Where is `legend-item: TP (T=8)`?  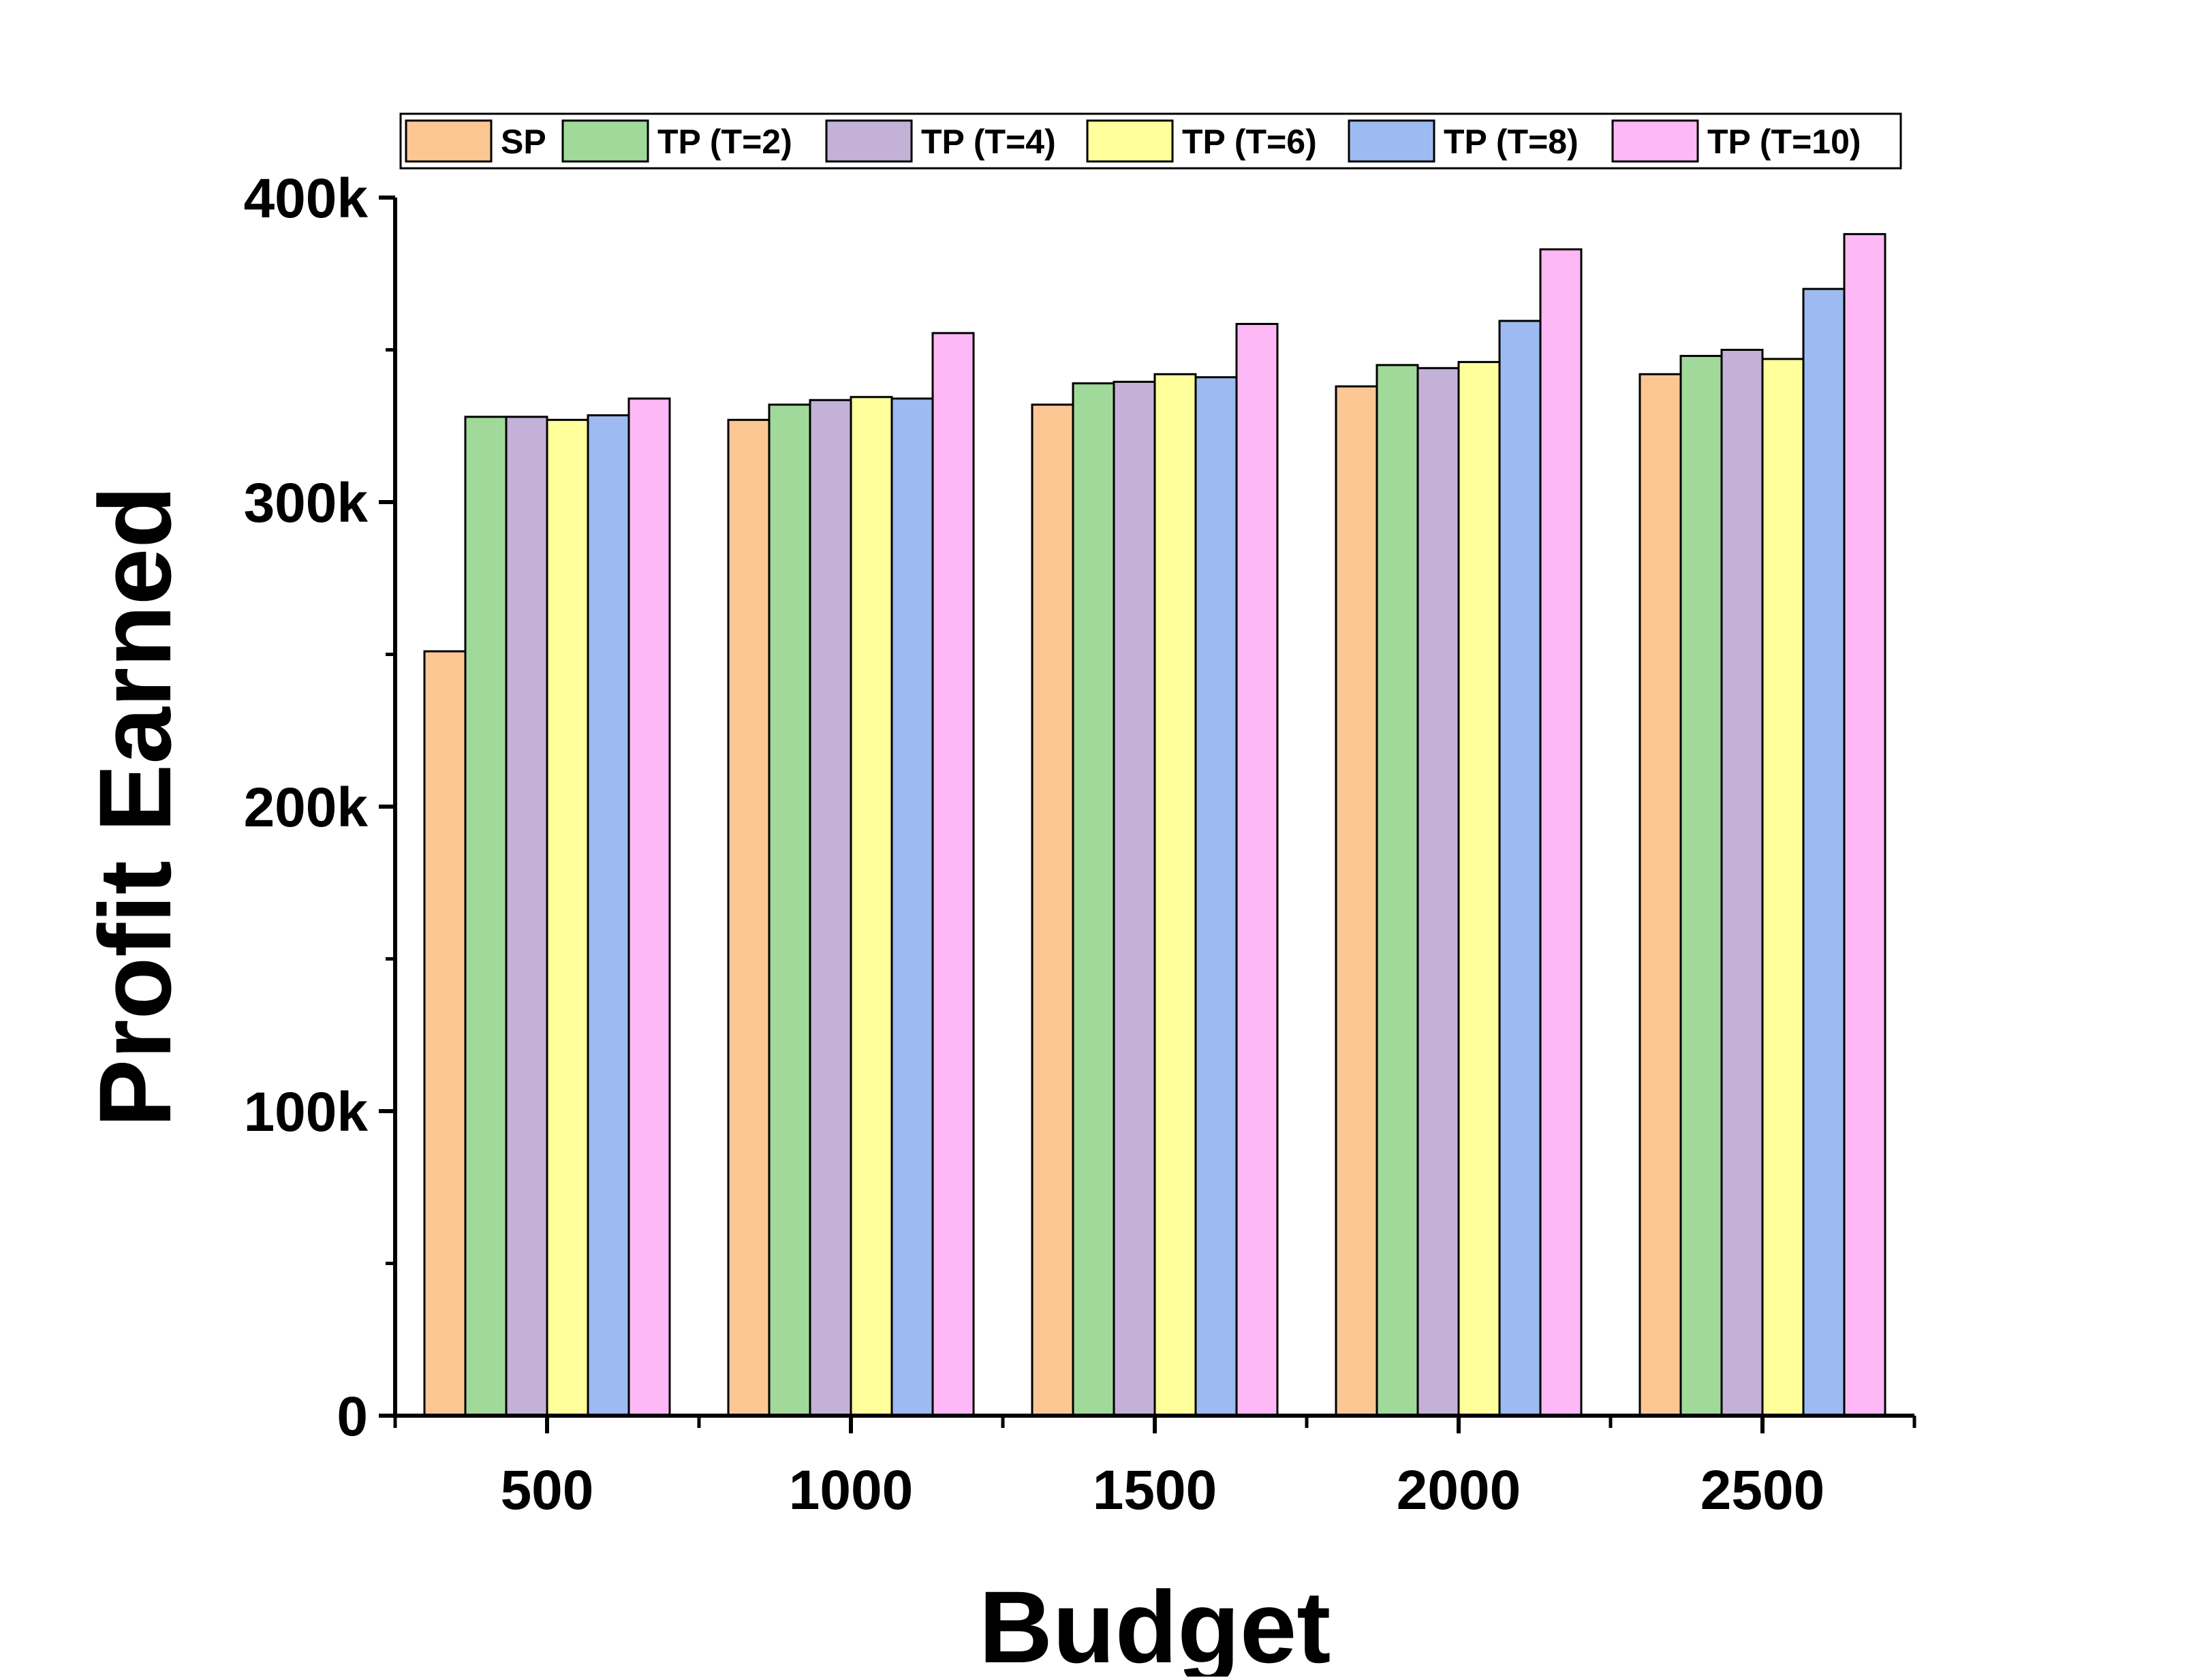
legend-item: TP (T=8) is located at coordinates (1463, 141).